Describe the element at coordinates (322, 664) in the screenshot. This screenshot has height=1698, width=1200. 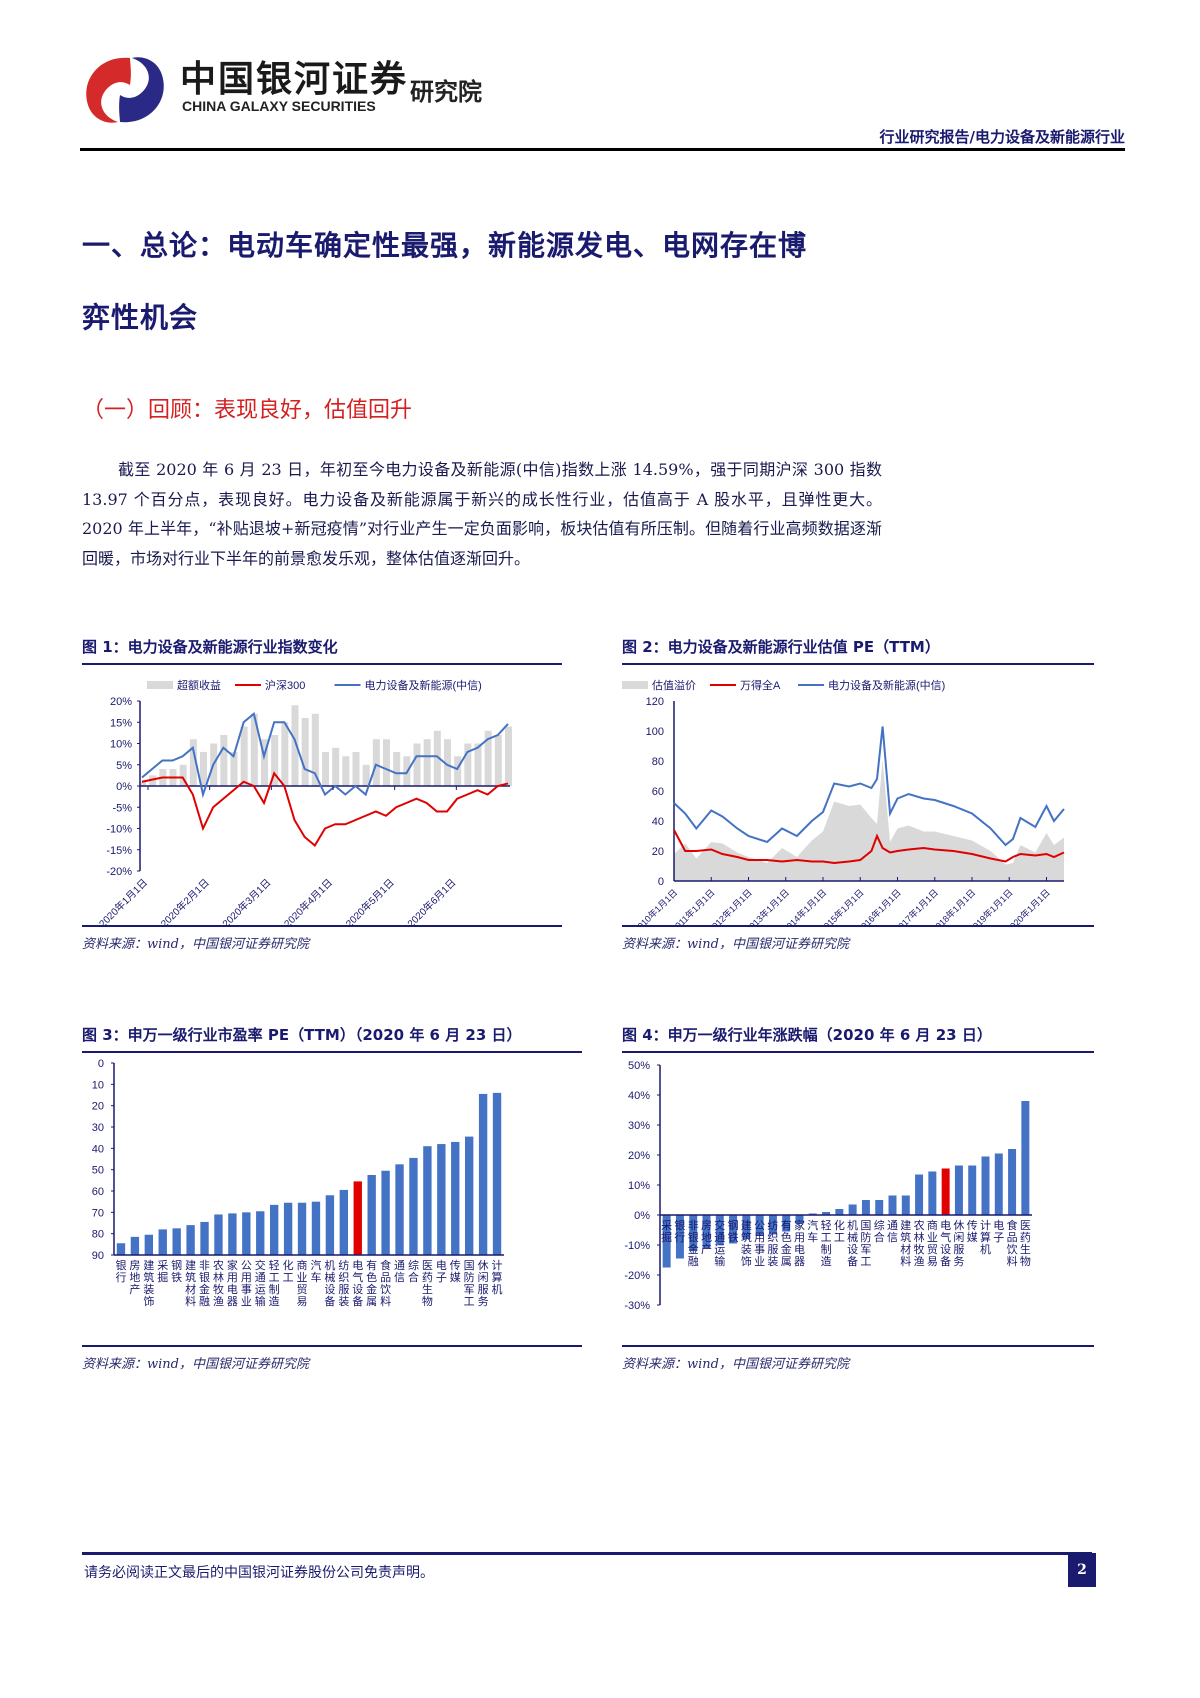
I see `figure-1-rule` at that location.